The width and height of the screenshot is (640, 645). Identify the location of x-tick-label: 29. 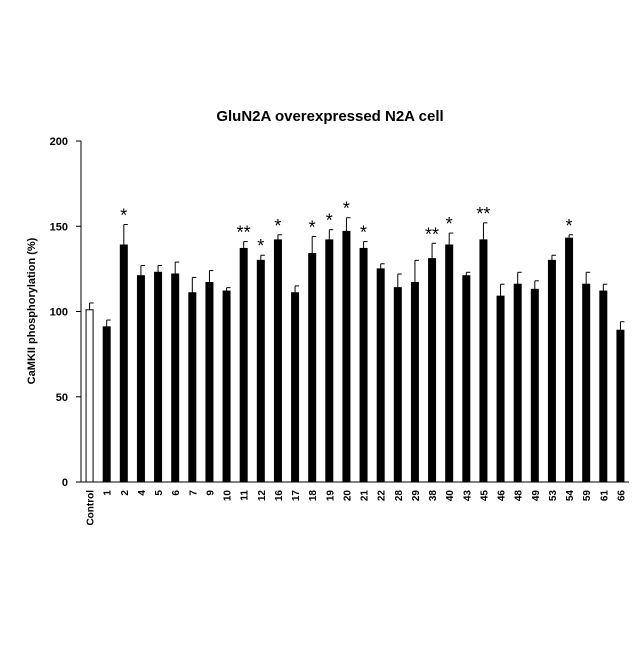
(416, 496).